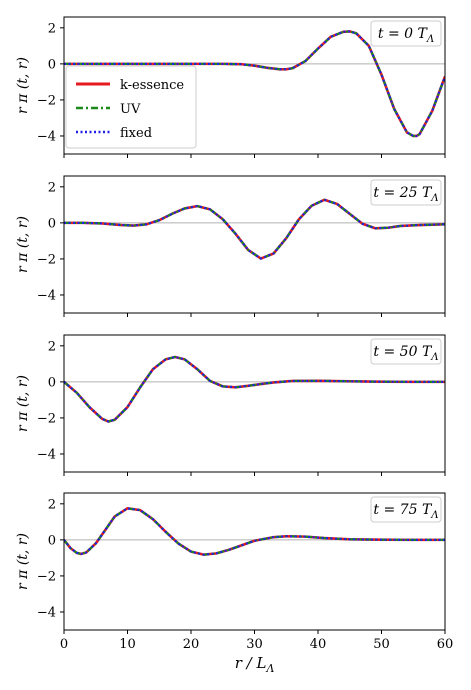 This screenshot has width=471, height=690. Describe the element at coordinates (130, 109) in the screenshot. I see `legend-label: UV` at that location.